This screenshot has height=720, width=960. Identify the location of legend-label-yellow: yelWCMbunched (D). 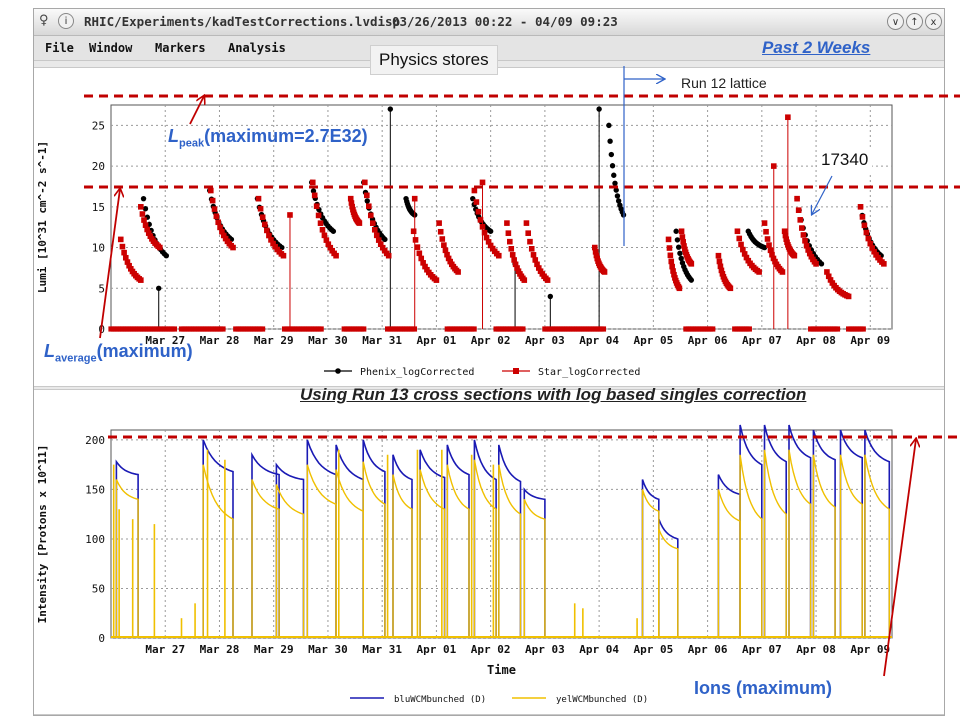
(602, 700).